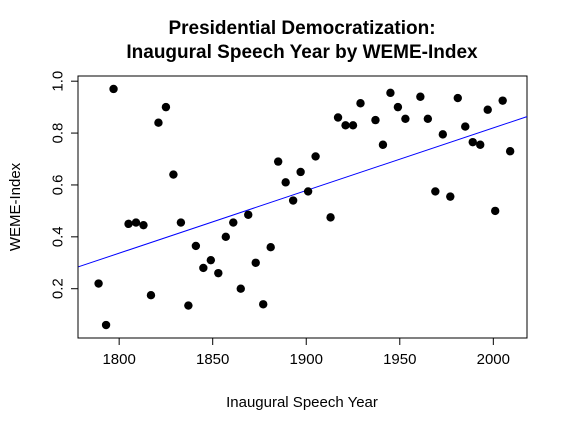 This screenshot has width=567, height=431. What do you see at coordinates (118, 359) in the screenshot?
I see `x-tick-label: 1800` at bounding box center [118, 359].